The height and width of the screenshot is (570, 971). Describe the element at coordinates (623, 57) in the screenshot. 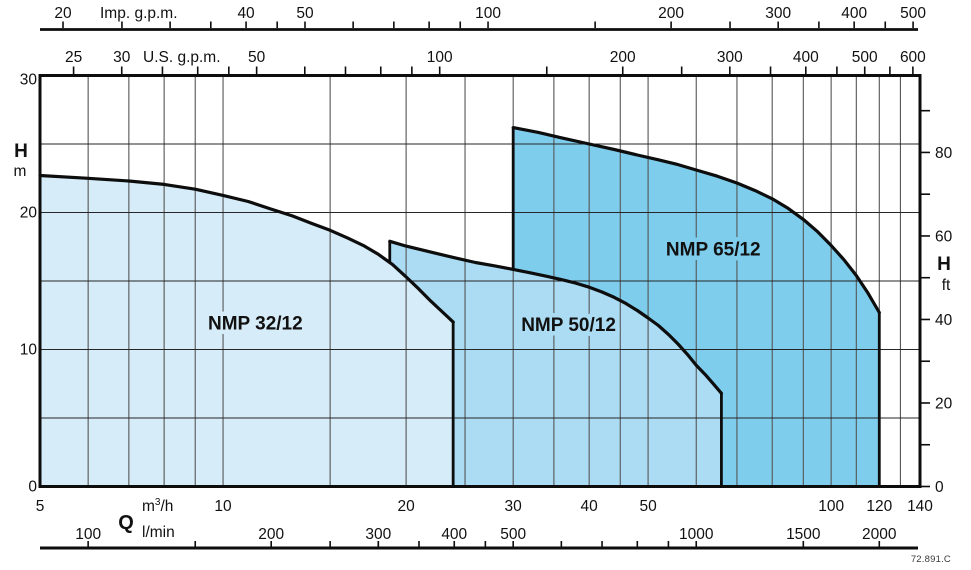

I see `us-gpm-tick-label: 200` at that location.